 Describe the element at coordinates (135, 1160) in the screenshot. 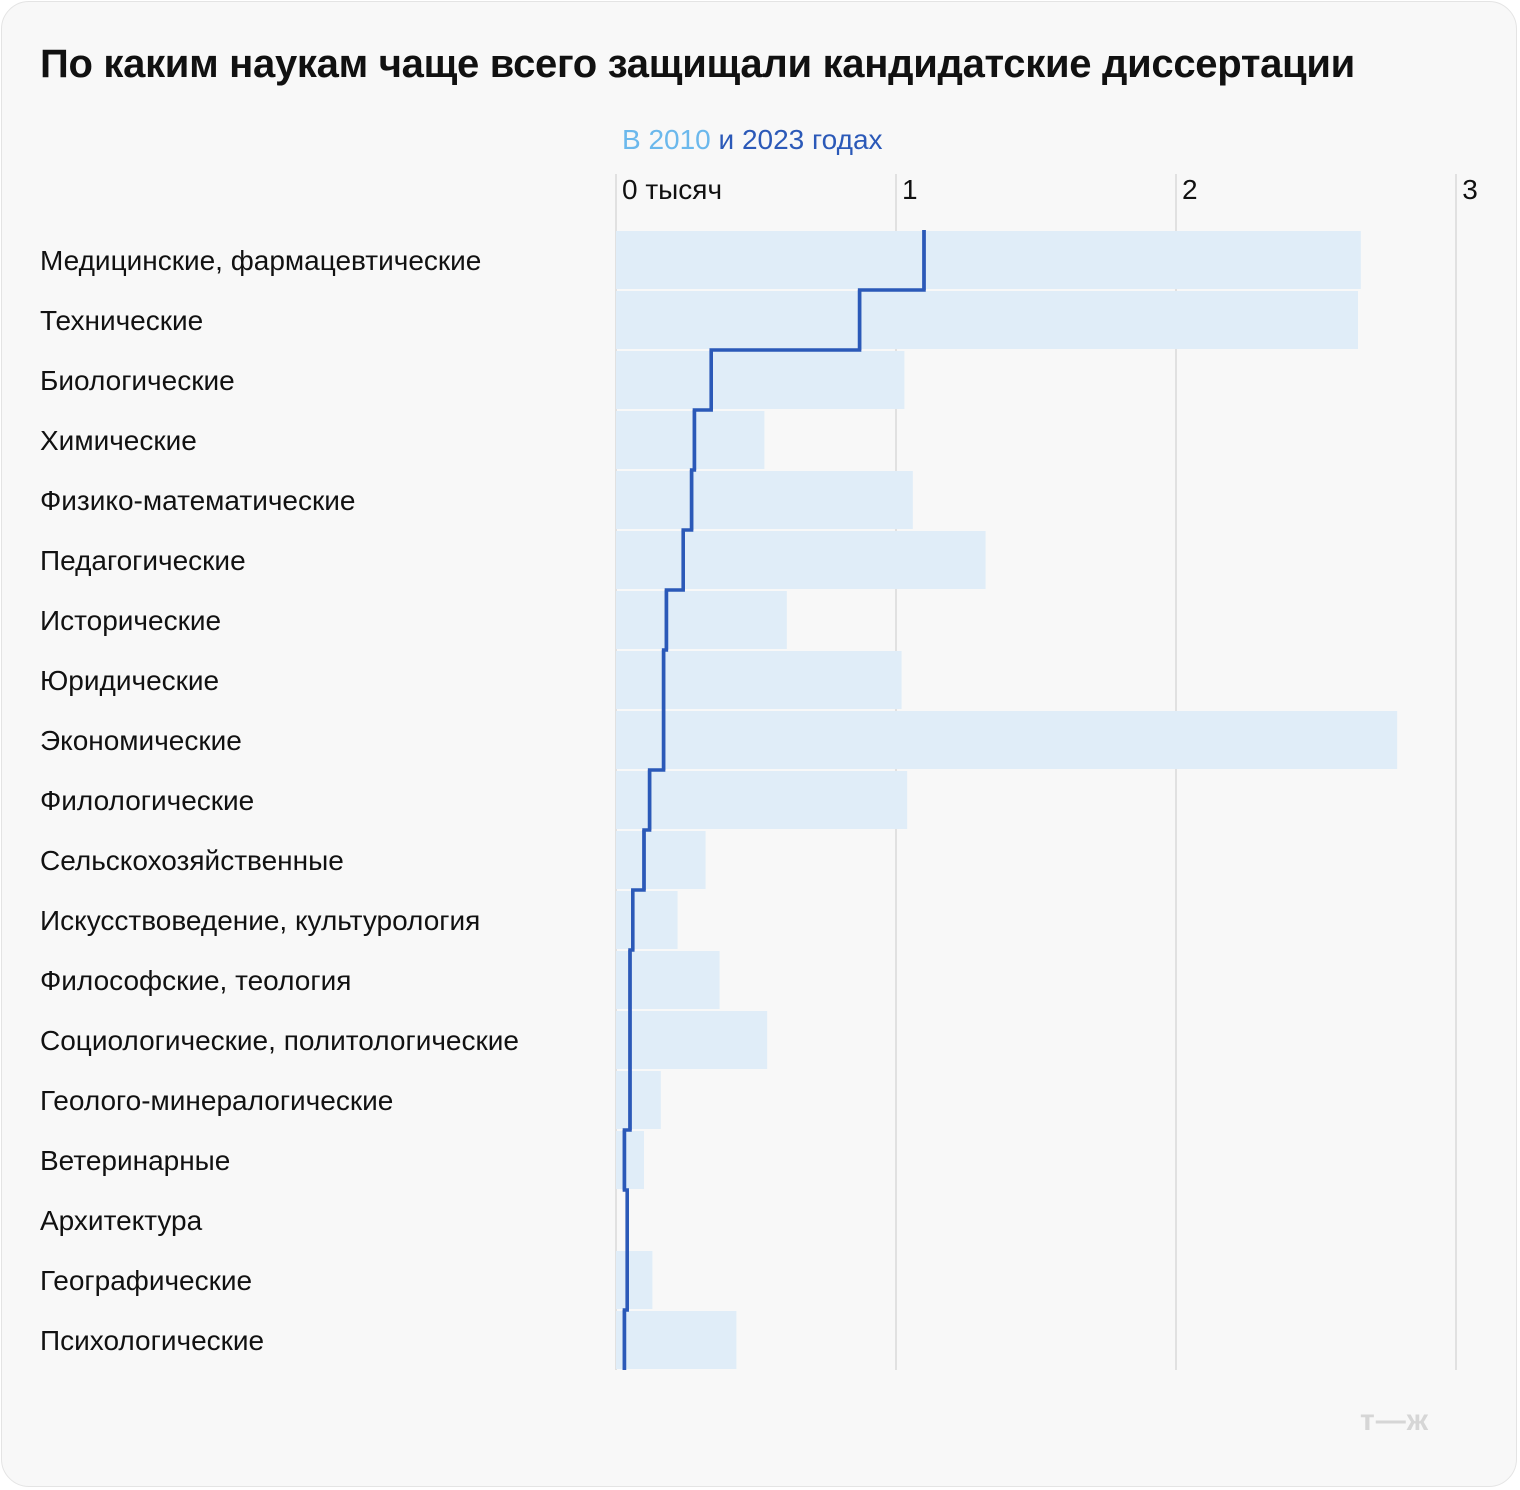

I see `category-label-15: Ветеринарные` at that location.